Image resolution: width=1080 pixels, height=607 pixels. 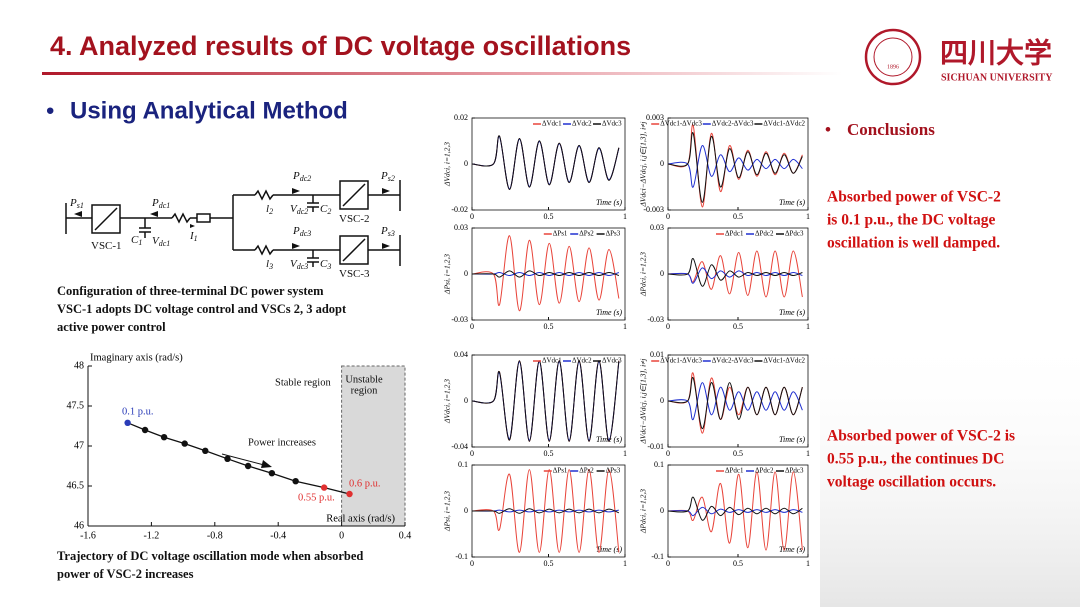 What do you see at coordinates (111, 327) in the screenshot?
I see `caption-line: active power control` at bounding box center [111, 327].